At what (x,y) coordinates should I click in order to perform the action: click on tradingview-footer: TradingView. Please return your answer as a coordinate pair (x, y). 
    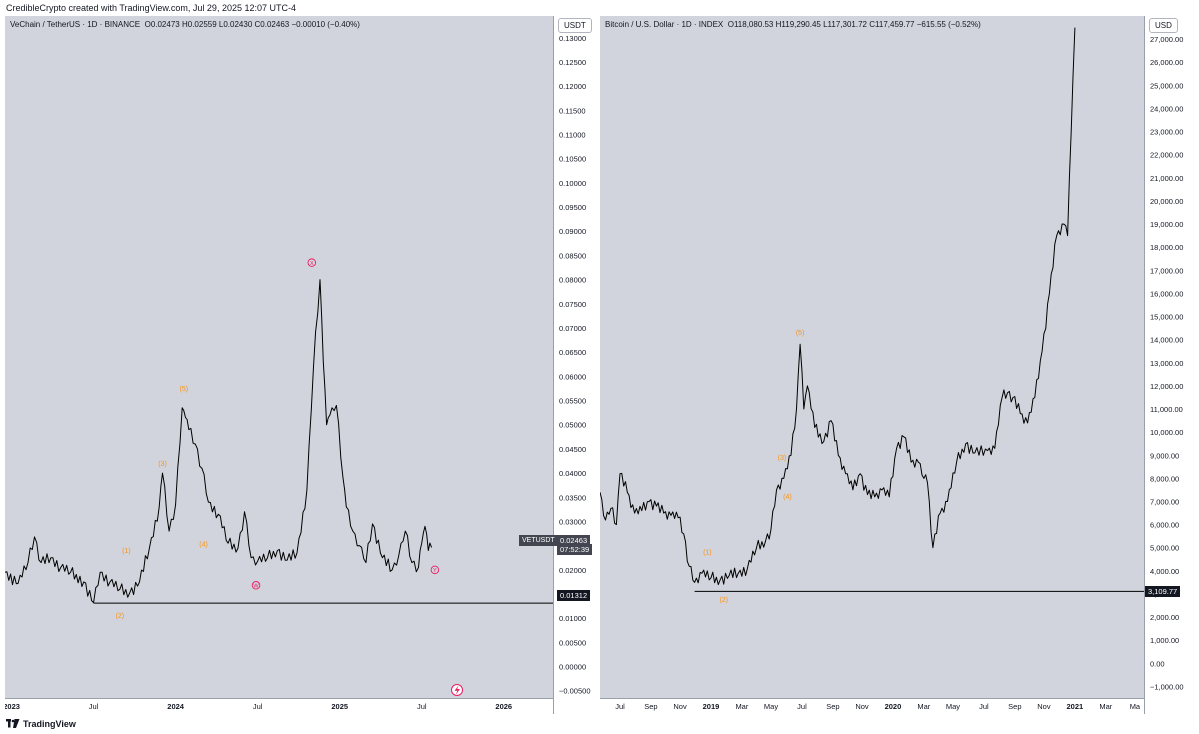
    Looking at the image, I should click on (41, 723).